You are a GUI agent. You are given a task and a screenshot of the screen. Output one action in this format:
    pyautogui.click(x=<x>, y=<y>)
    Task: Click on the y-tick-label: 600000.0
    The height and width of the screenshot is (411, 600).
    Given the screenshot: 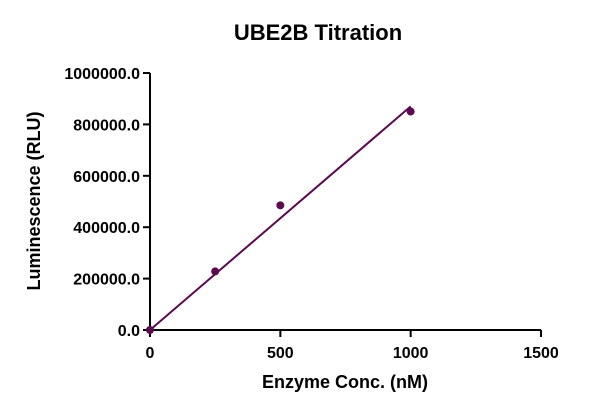 What is the action you would take?
    pyautogui.click(x=106, y=177)
    